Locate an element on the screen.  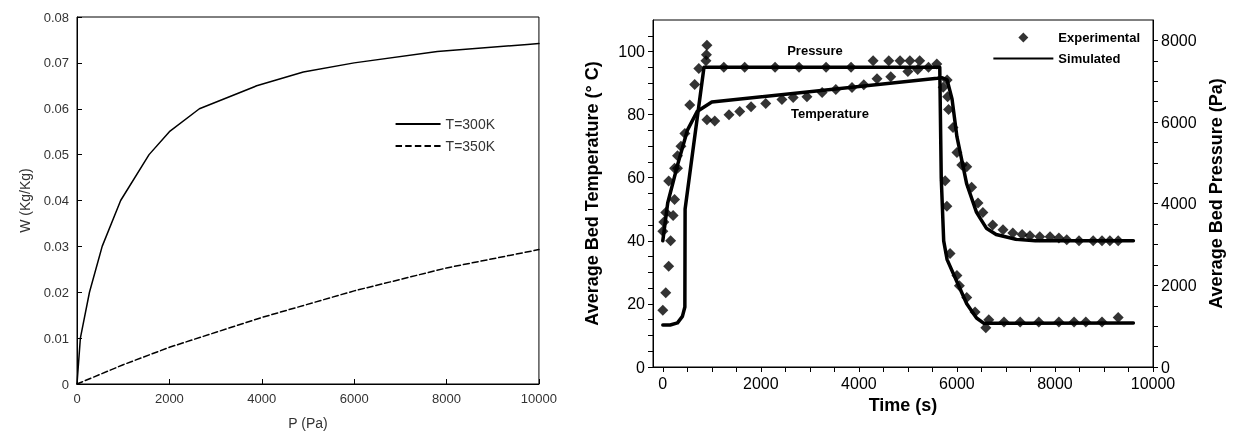
y-tick-label: 0 is located at coordinates (641, 367).